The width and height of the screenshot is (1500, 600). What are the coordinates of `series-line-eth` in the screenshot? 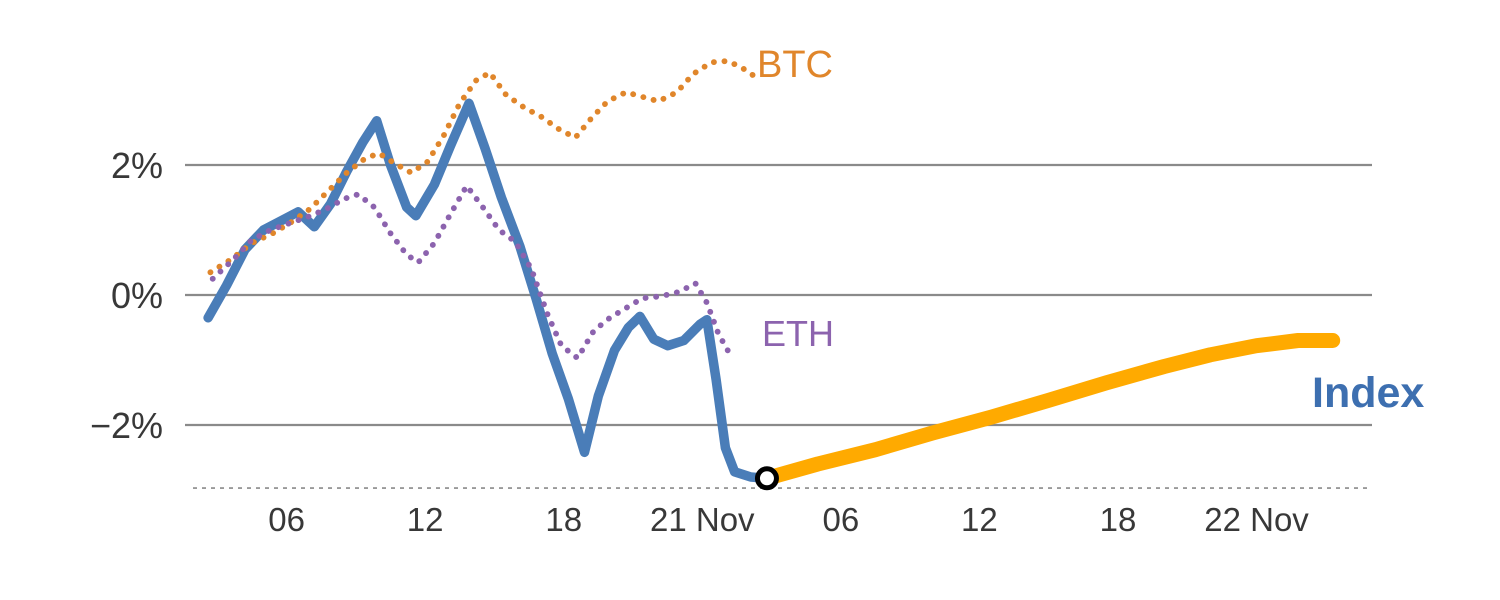 It's located at (470, 272).